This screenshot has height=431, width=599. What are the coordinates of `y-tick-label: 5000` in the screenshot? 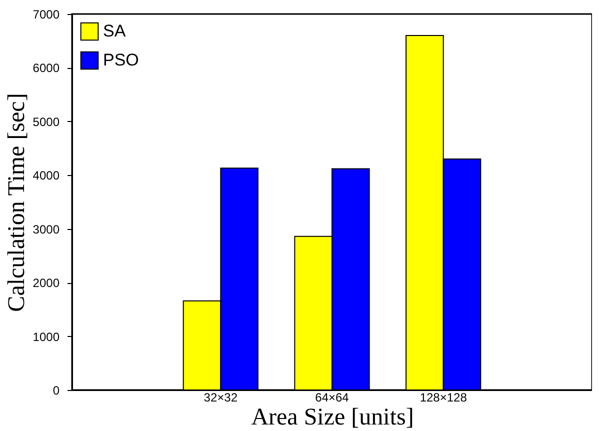 It's located at (46, 121).